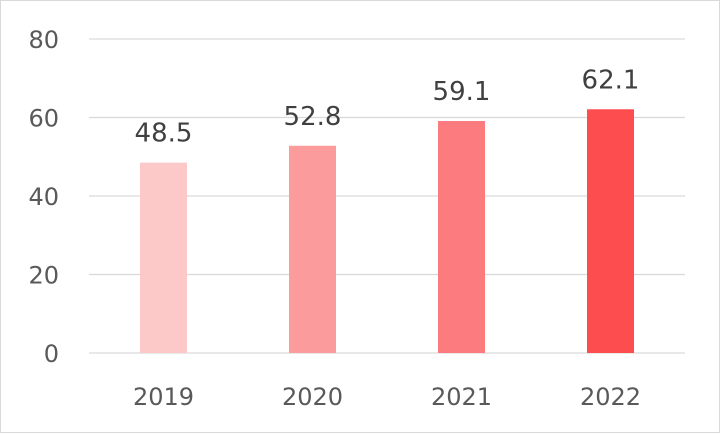 This screenshot has height=434, width=720. Describe the element at coordinates (462, 92) in the screenshot. I see `data-label: 59.1` at that location.